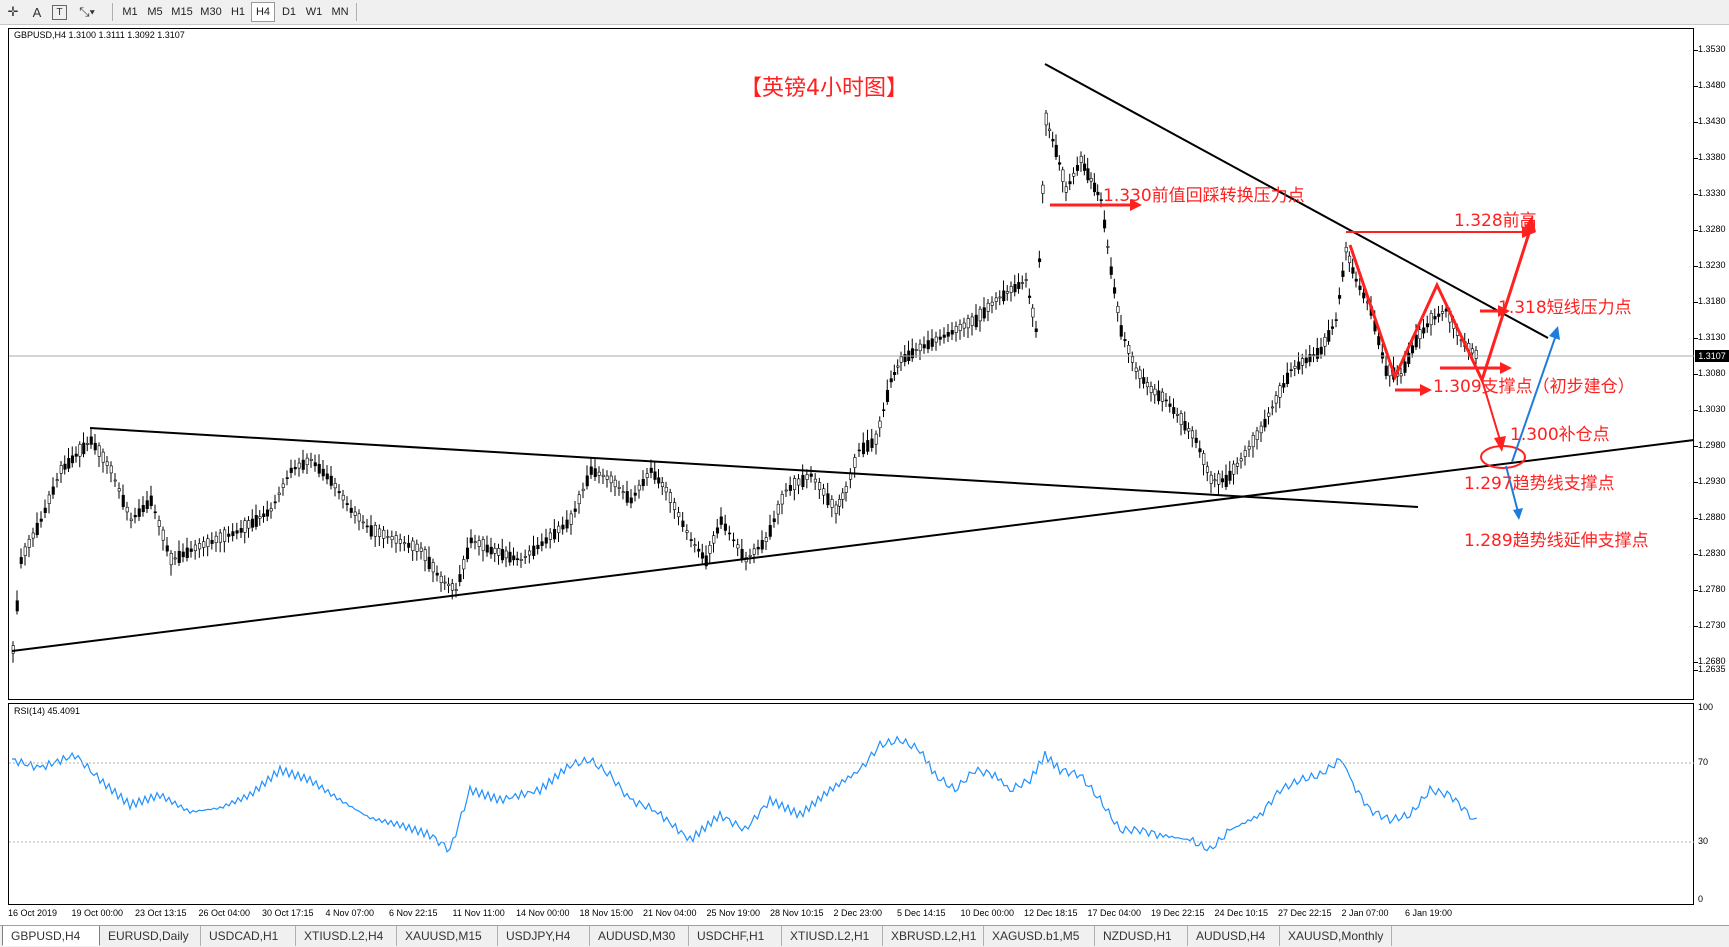  I want to click on tab-nzdusd-h1: NZDUSD,H1, so click(1141, 936).